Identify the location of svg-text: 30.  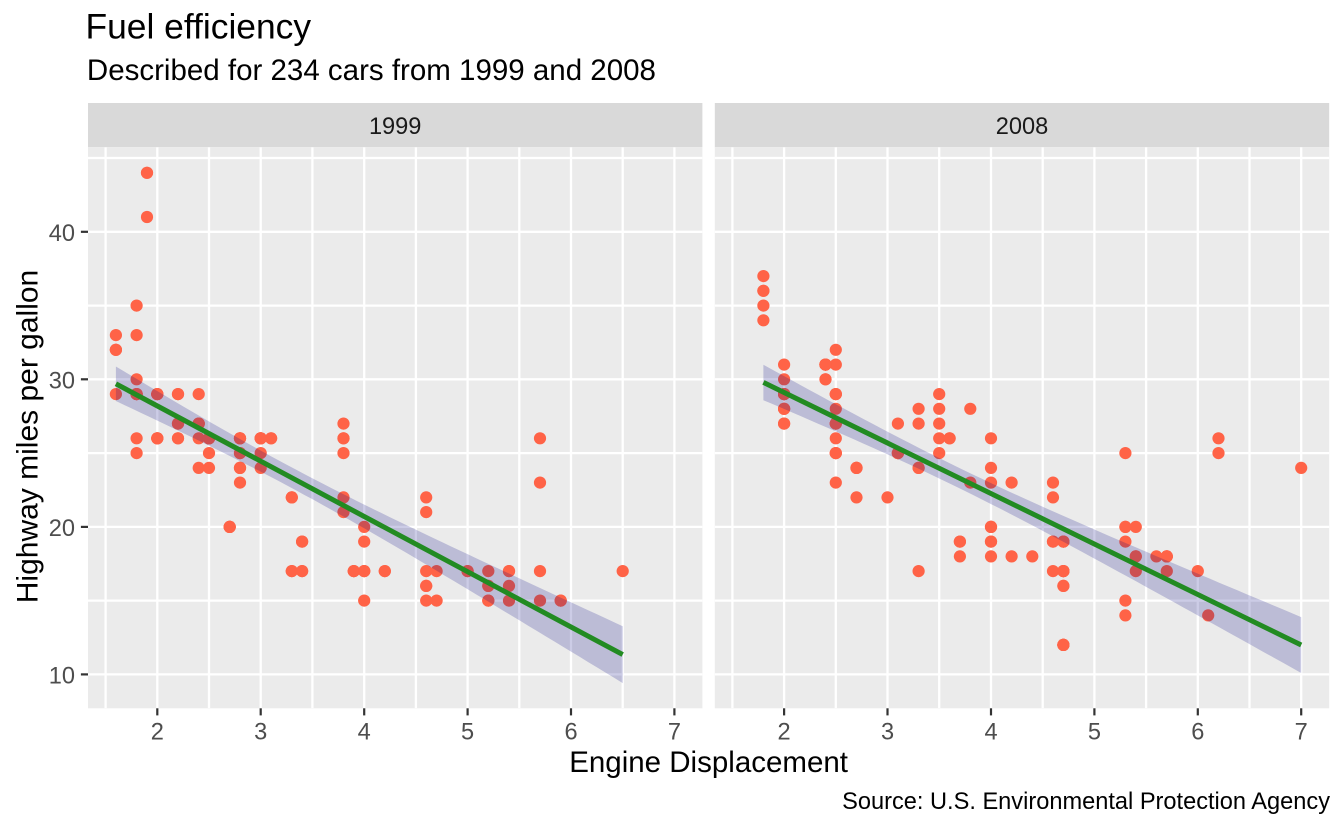
(62, 381).